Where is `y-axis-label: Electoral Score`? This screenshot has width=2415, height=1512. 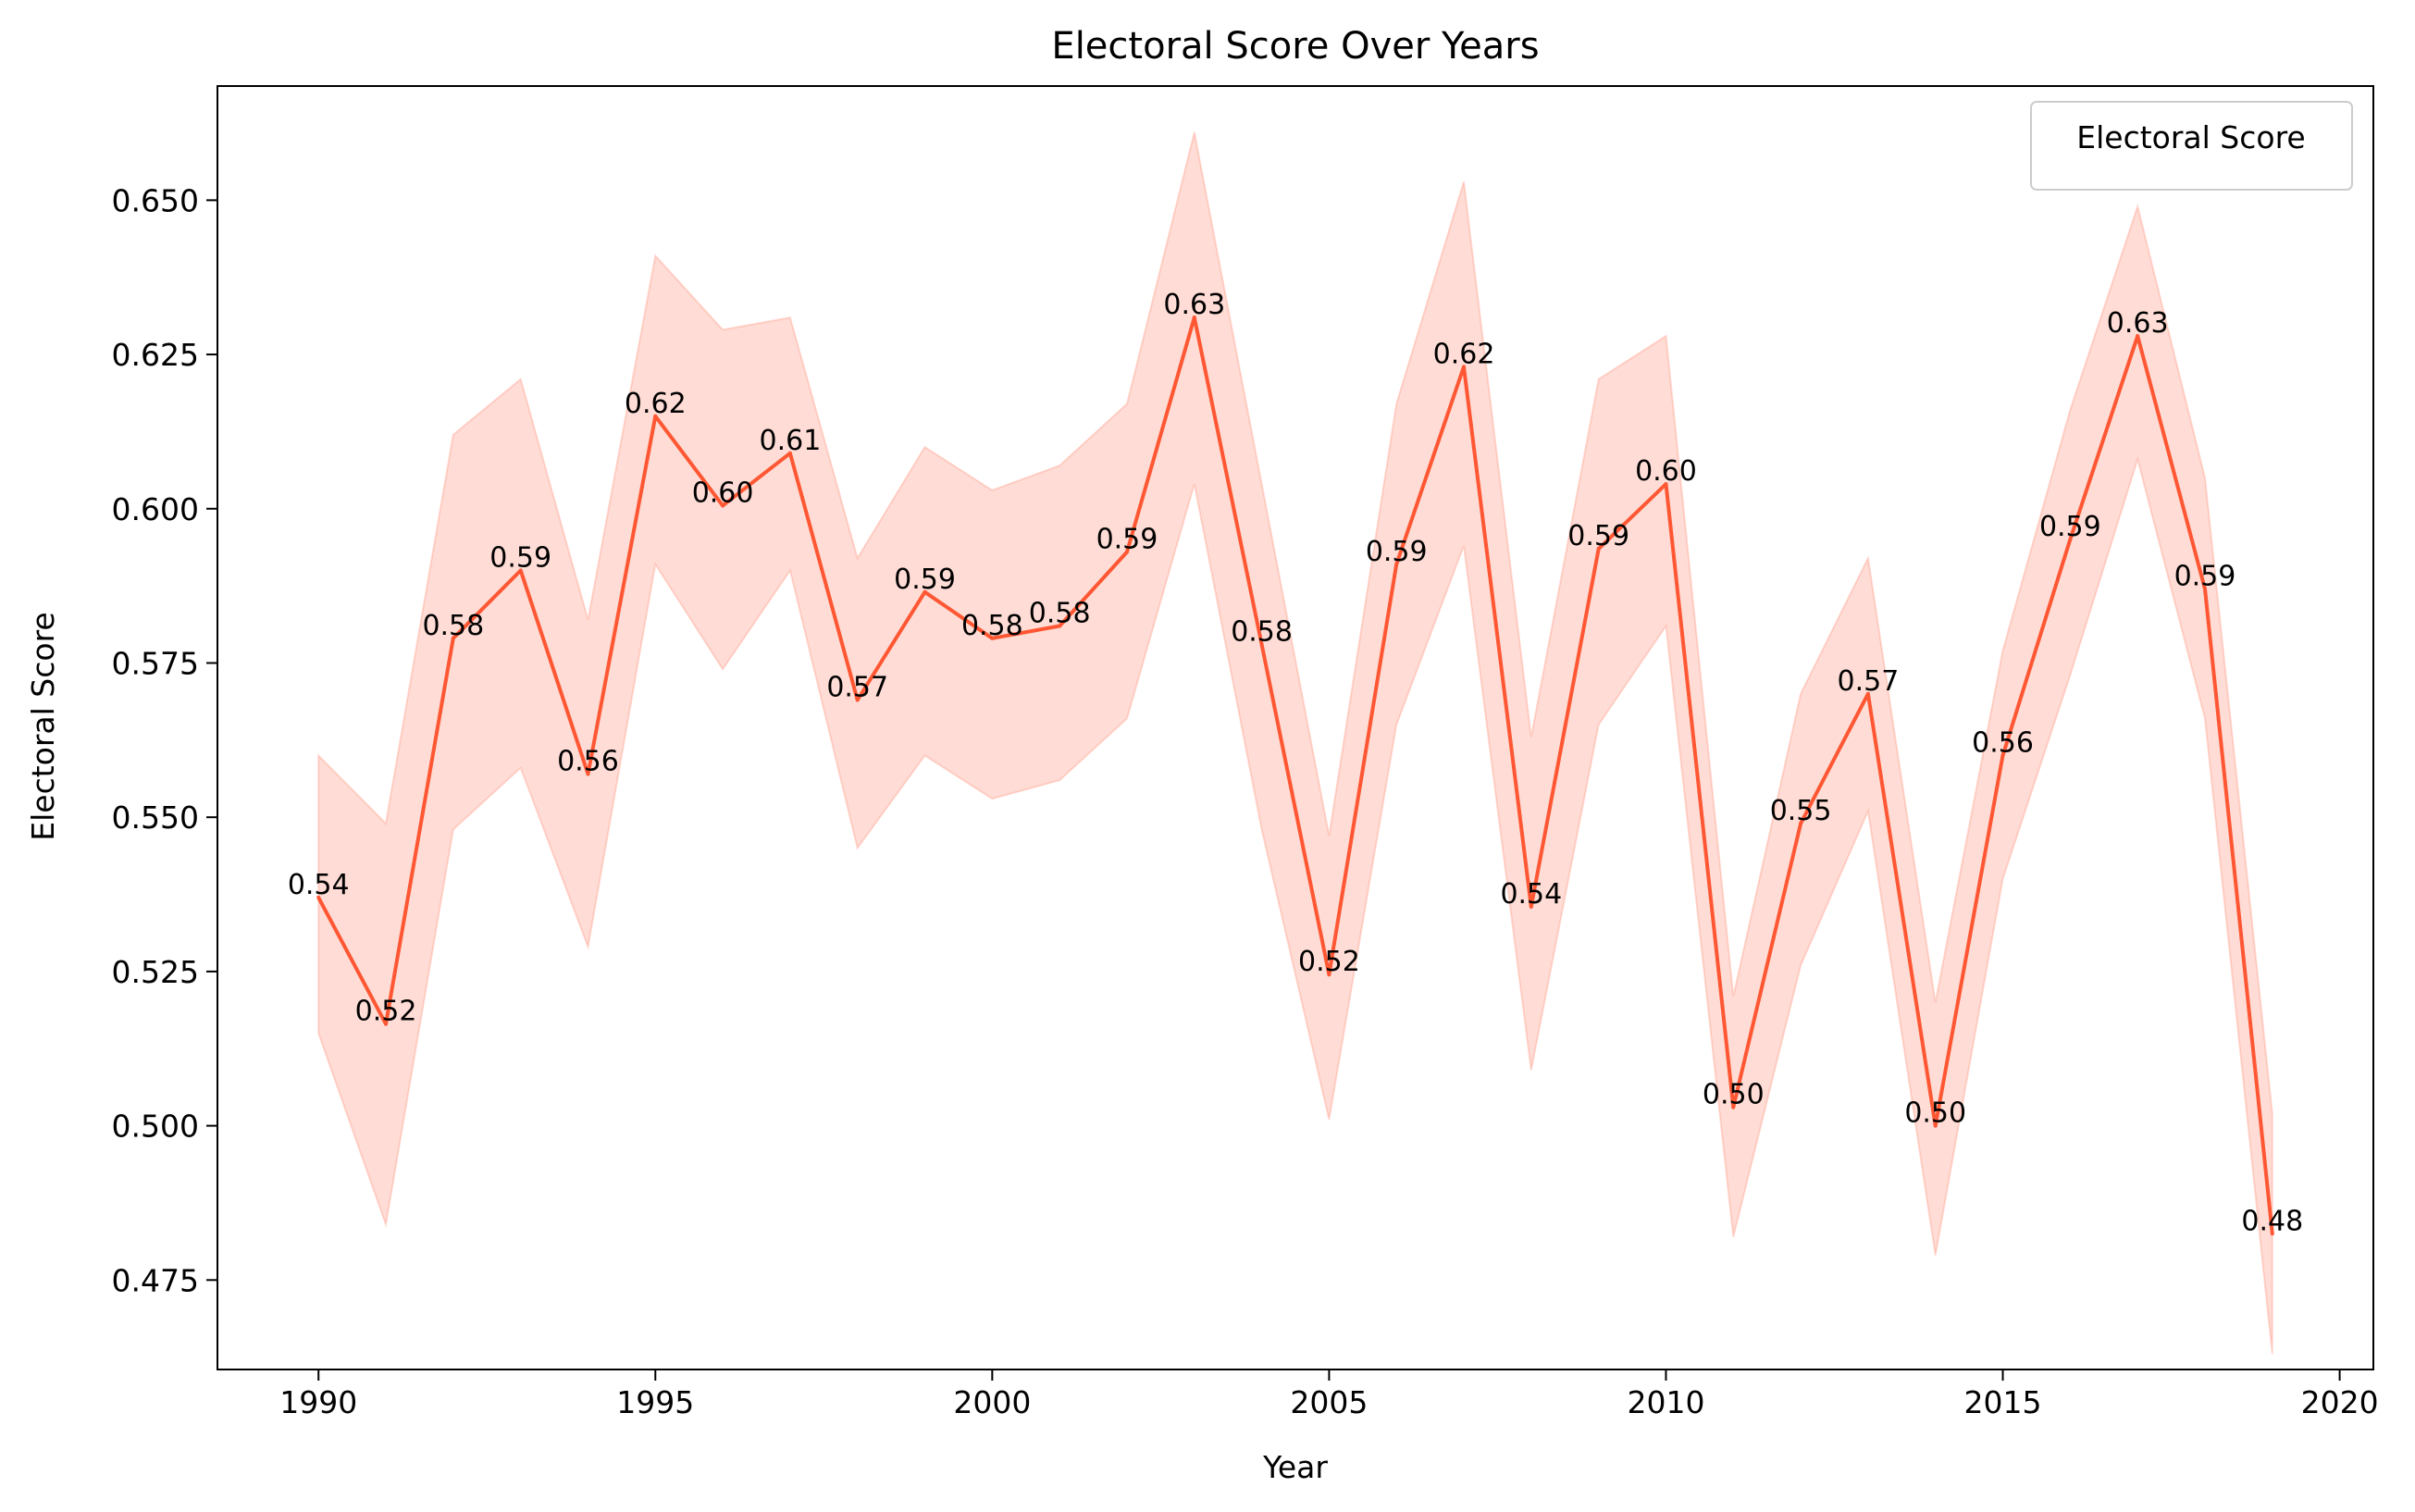
y-axis-label: Electoral Score is located at coordinates (43, 726).